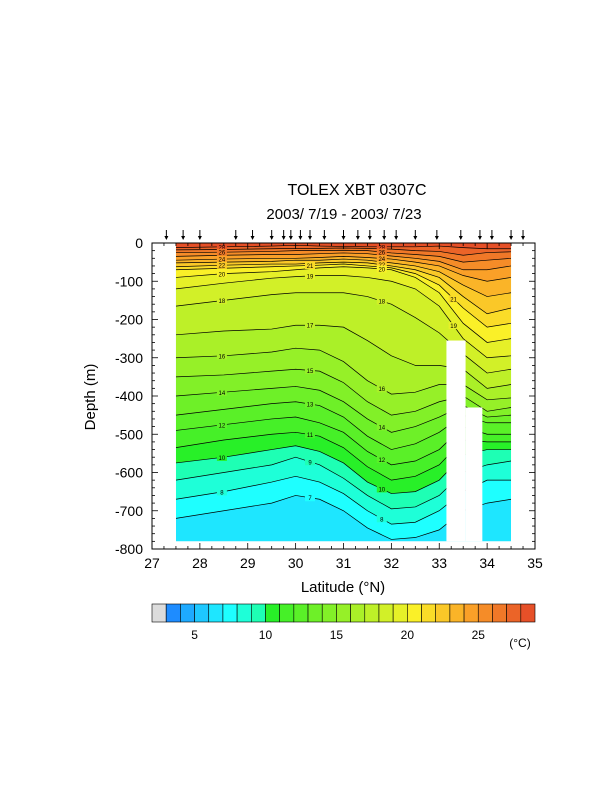 Image resolution: width=612 pixels, height=792 pixels. What do you see at coordinates (222, 254) in the screenshot?
I see `contour-label: 26` at bounding box center [222, 254].